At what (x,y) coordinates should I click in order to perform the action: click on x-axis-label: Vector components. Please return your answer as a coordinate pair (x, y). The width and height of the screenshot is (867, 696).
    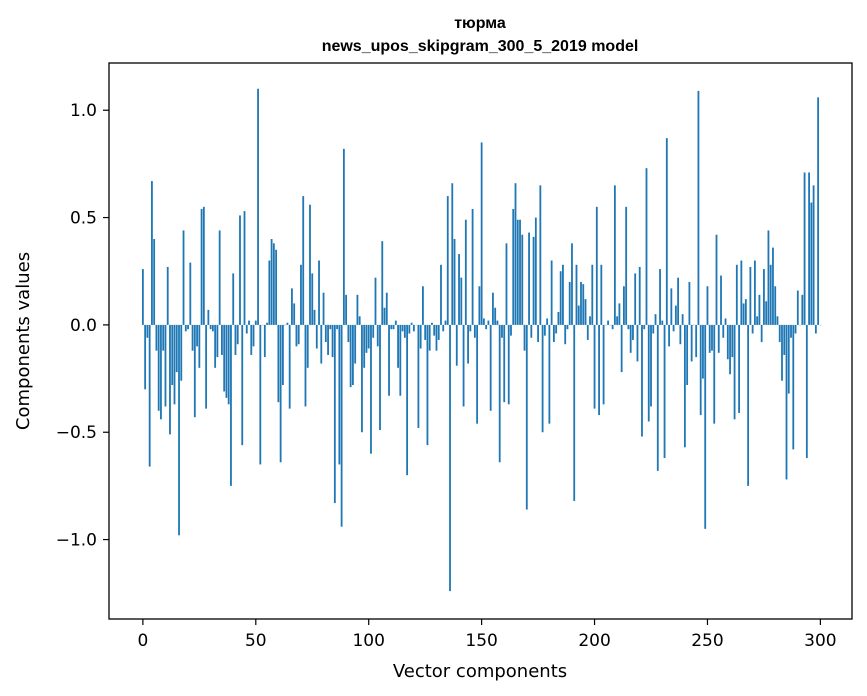
    Looking at the image, I should click on (480, 671).